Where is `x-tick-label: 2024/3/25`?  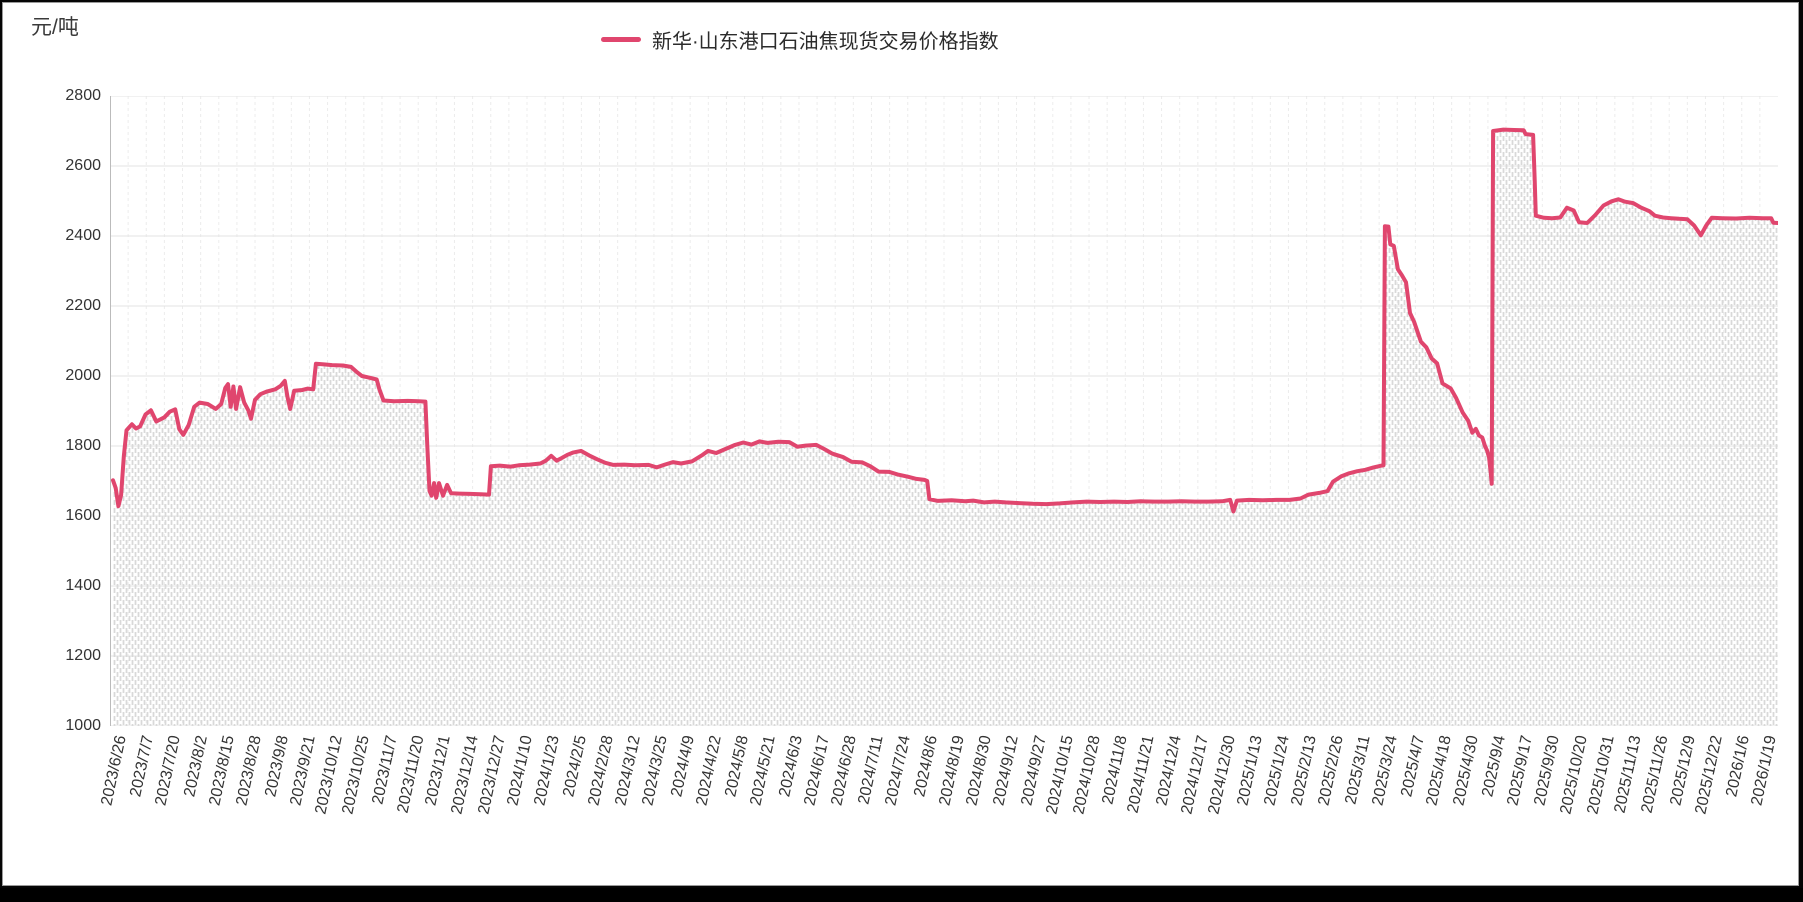
x-tick-label: 2024/3/25 is located at coordinates (655, 771).